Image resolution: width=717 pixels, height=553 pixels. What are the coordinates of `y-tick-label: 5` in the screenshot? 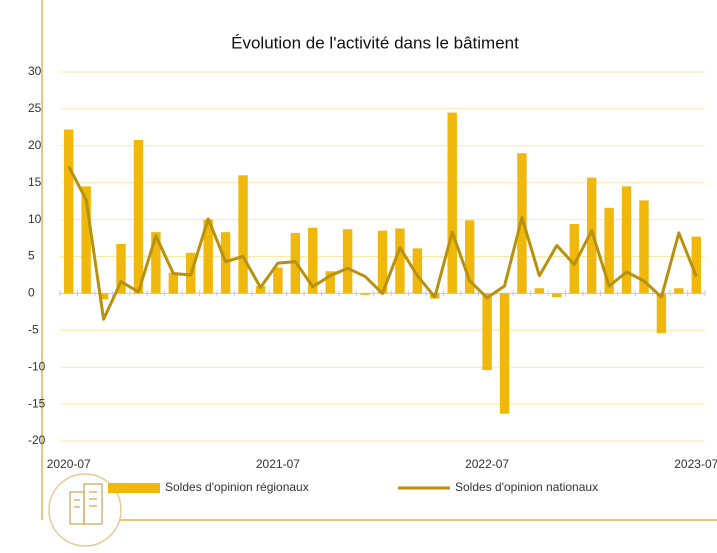 It's located at (31, 256).